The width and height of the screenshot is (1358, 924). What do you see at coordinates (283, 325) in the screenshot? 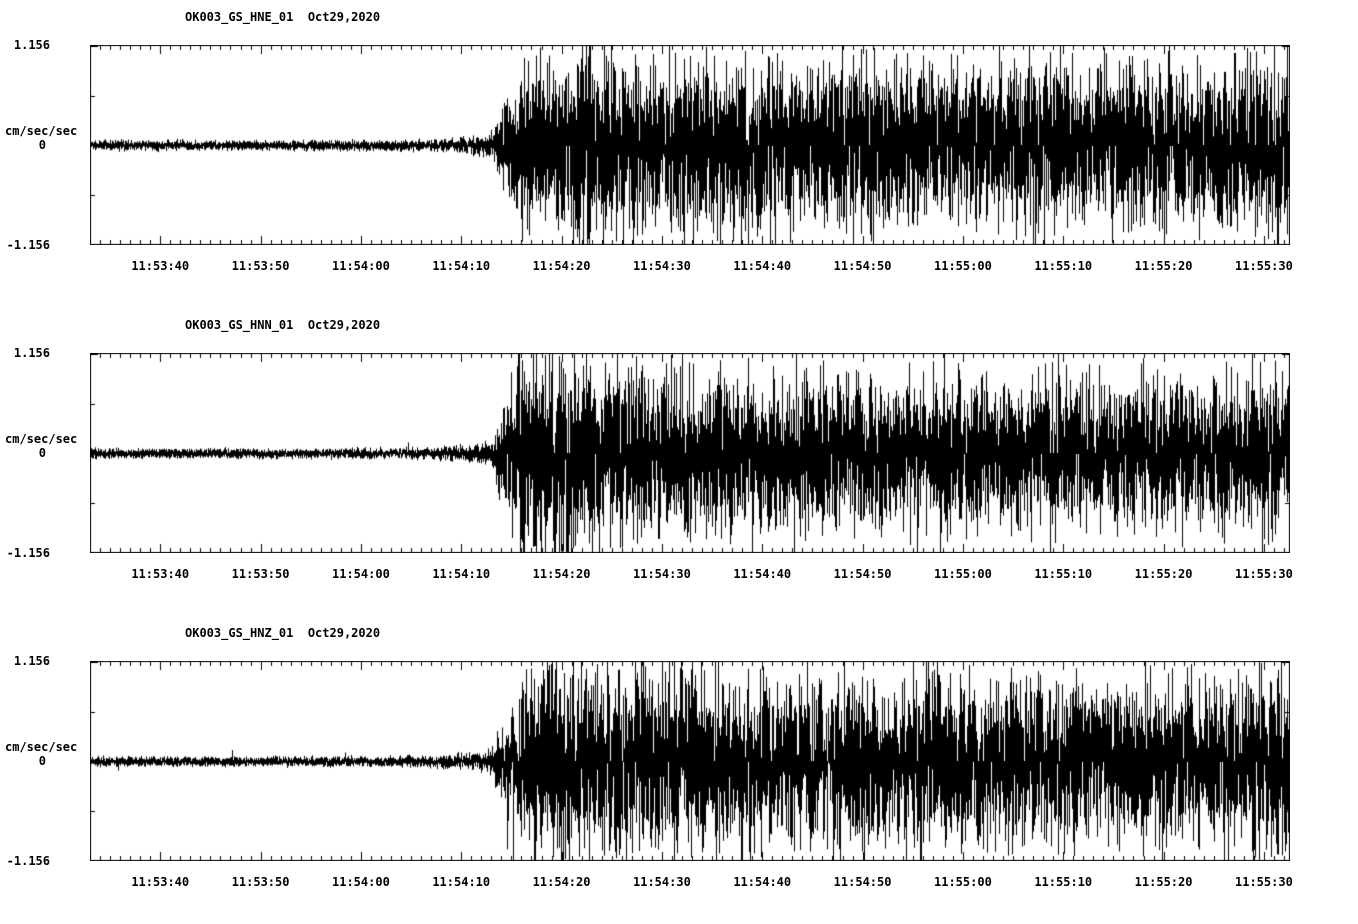
I see `panel-title: OK003_GS_HNN_01 Oct29,2020` at bounding box center [283, 325].